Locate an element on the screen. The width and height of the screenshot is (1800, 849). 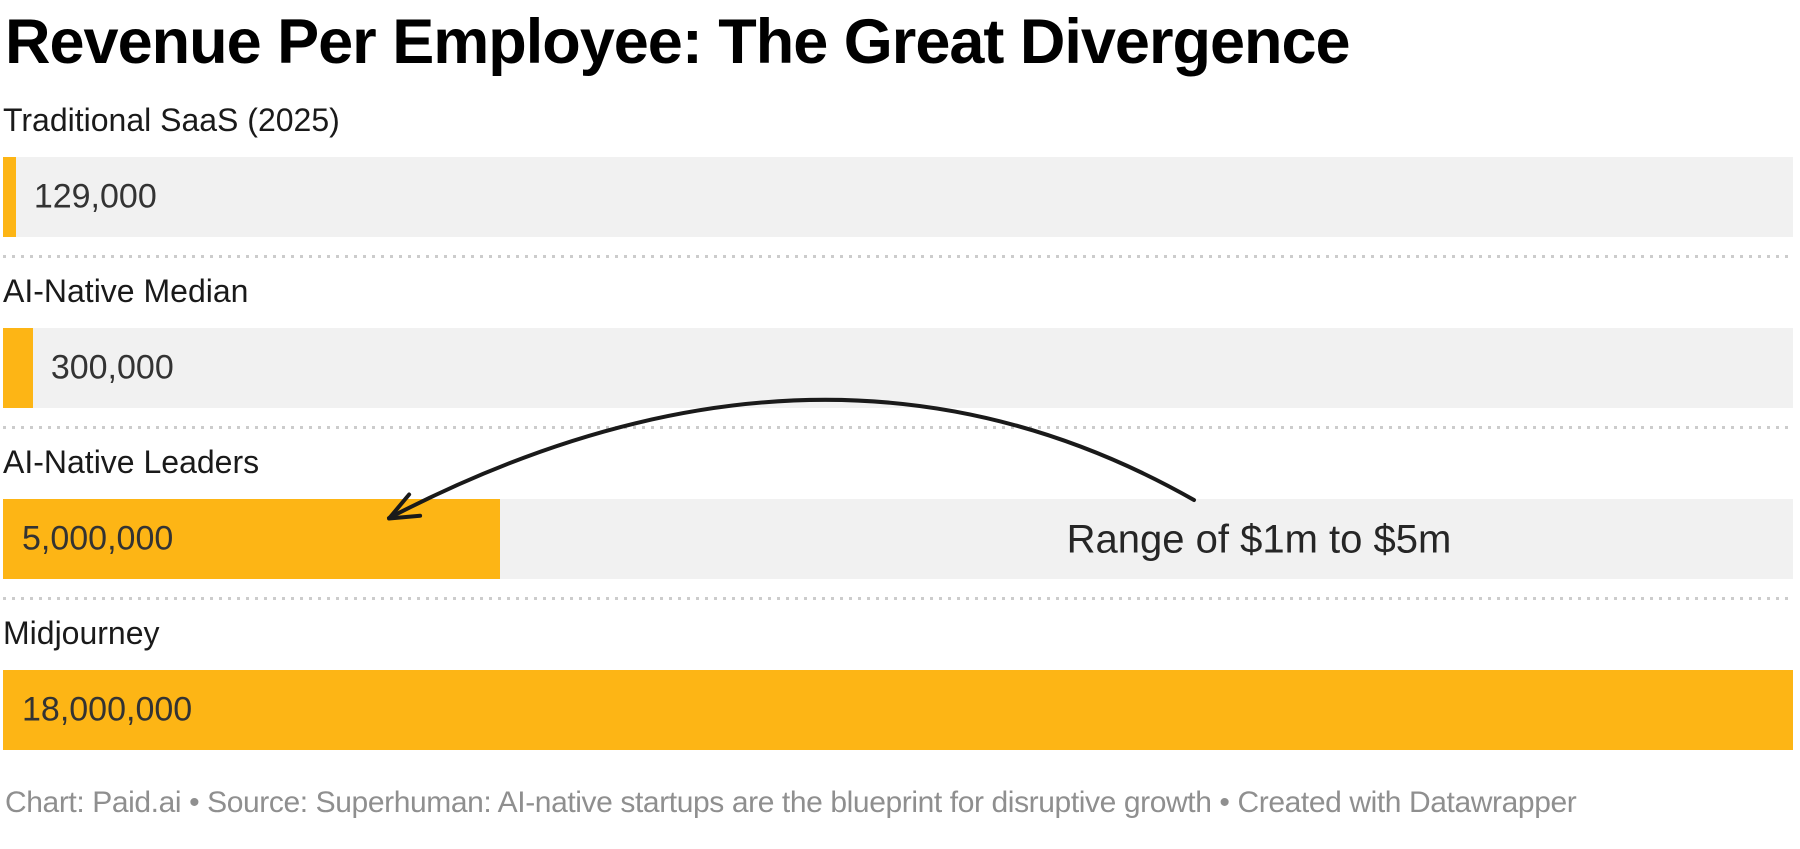
value-label: 5,000,000 is located at coordinates (98, 538).